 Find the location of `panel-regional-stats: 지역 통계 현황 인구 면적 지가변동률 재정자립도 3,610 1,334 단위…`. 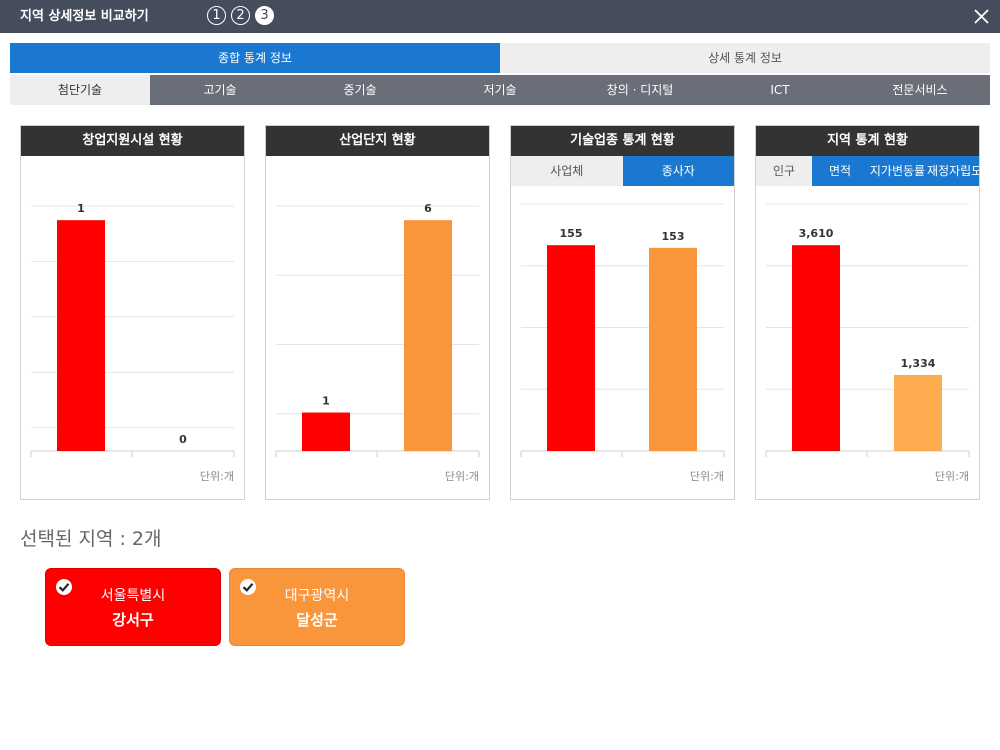

panel-regional-stats: 지역 통계 현황 인구 면적 지가변동률 재정자립도 3,610 1,334 단위… is located at coordinates (867, 312).